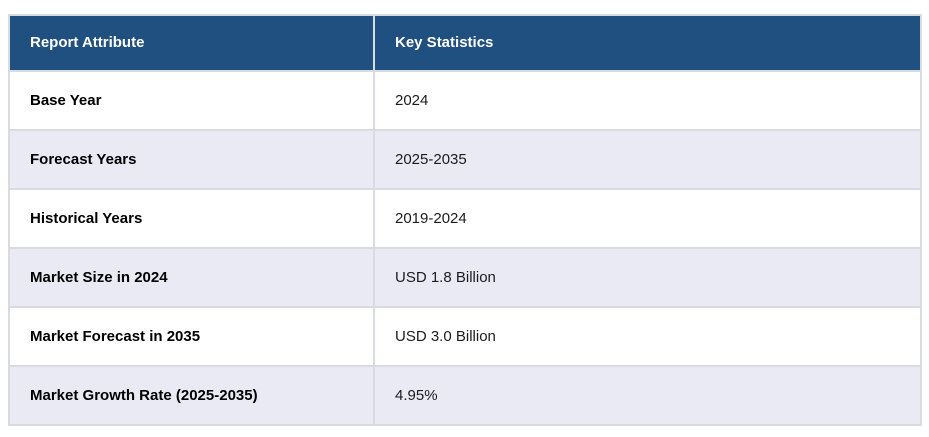 The height and width of the screenshot is (437, 929). What do you see at coordinates (647, 159) in the screenshot?
I see `value-cell: 2025-2035` at bounding box center [647, 159].